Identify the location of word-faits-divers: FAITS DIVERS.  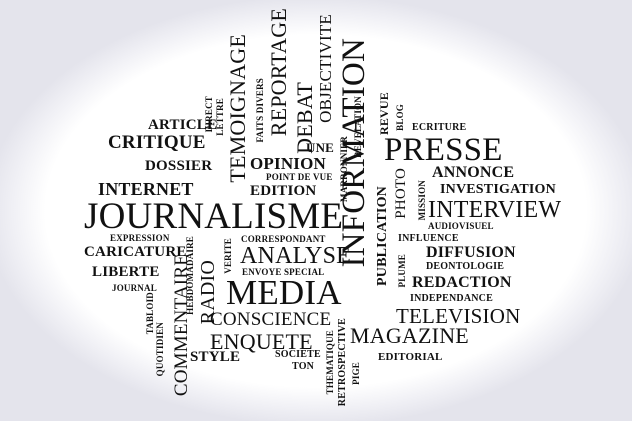
(260, 110).